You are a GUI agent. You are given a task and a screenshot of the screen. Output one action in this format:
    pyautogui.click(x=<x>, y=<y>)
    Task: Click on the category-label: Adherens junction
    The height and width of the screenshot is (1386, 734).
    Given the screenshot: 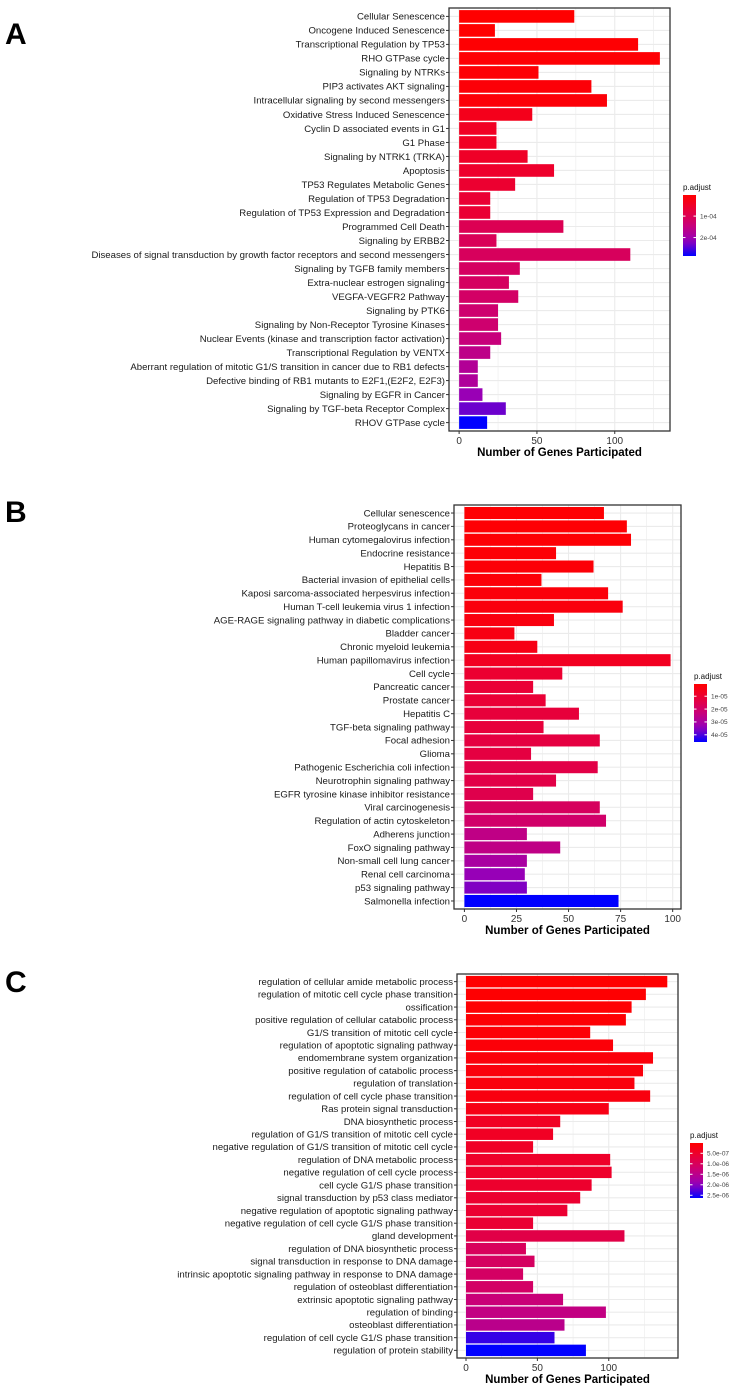 What is the action you would take?
    pyautogui.click(x=411, y=834)
    